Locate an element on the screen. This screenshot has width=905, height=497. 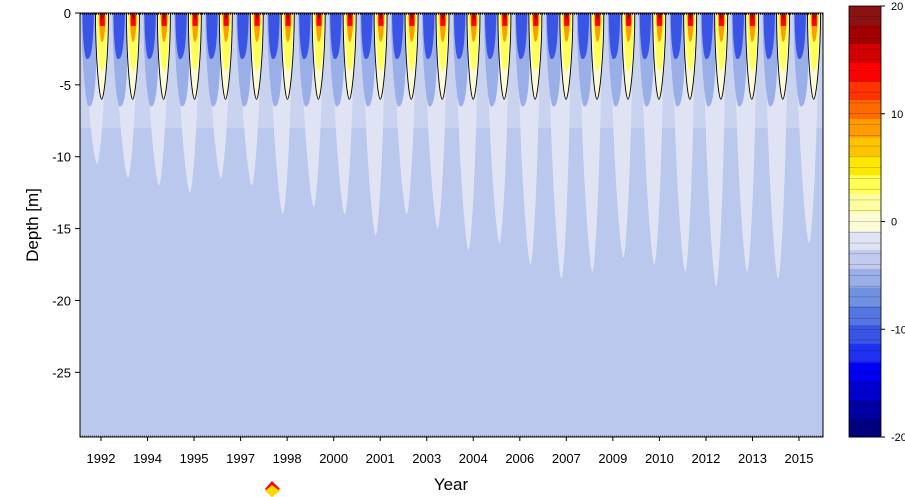
colorbar-tick-label-1: 10 is located at coordinates (897, 115).